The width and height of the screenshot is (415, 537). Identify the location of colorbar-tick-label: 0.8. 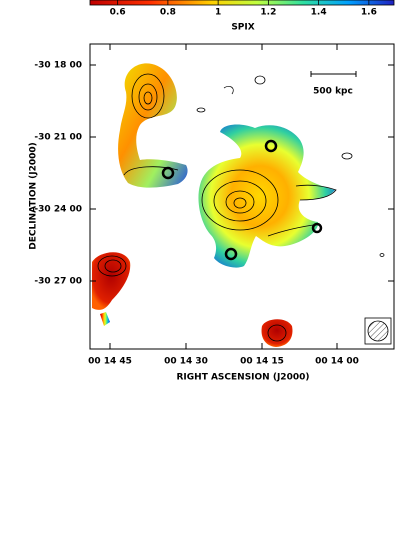
(168, 13).